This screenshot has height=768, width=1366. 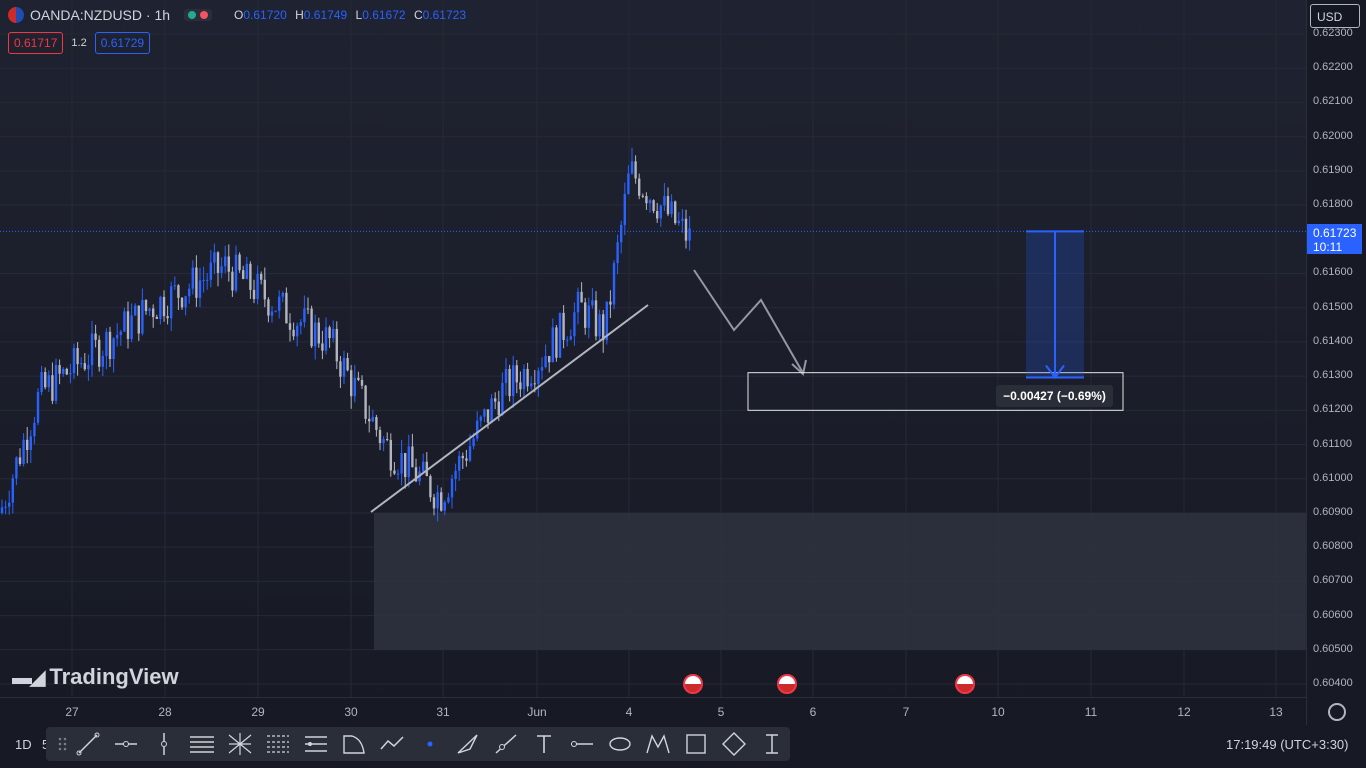 What do you see at coordinates (72, 712) in the screenshot?
I see `time-tick-label: 27` at bounding box center [72, 712].